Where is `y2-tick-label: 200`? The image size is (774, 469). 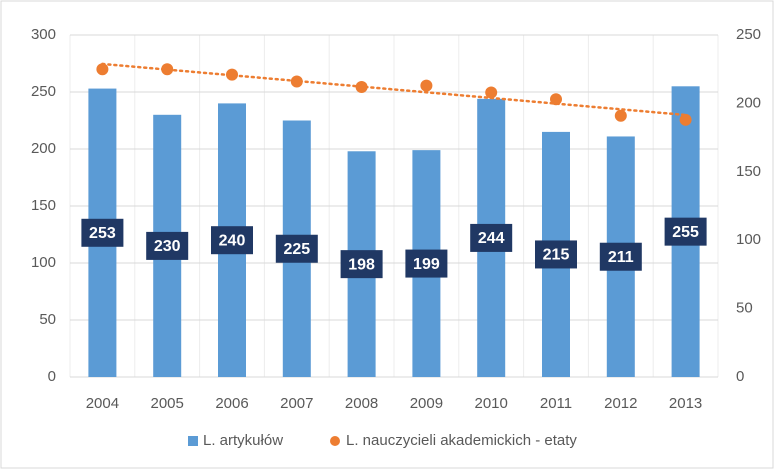
y2-tick-label: 200 is located at coordinates (748, 102).